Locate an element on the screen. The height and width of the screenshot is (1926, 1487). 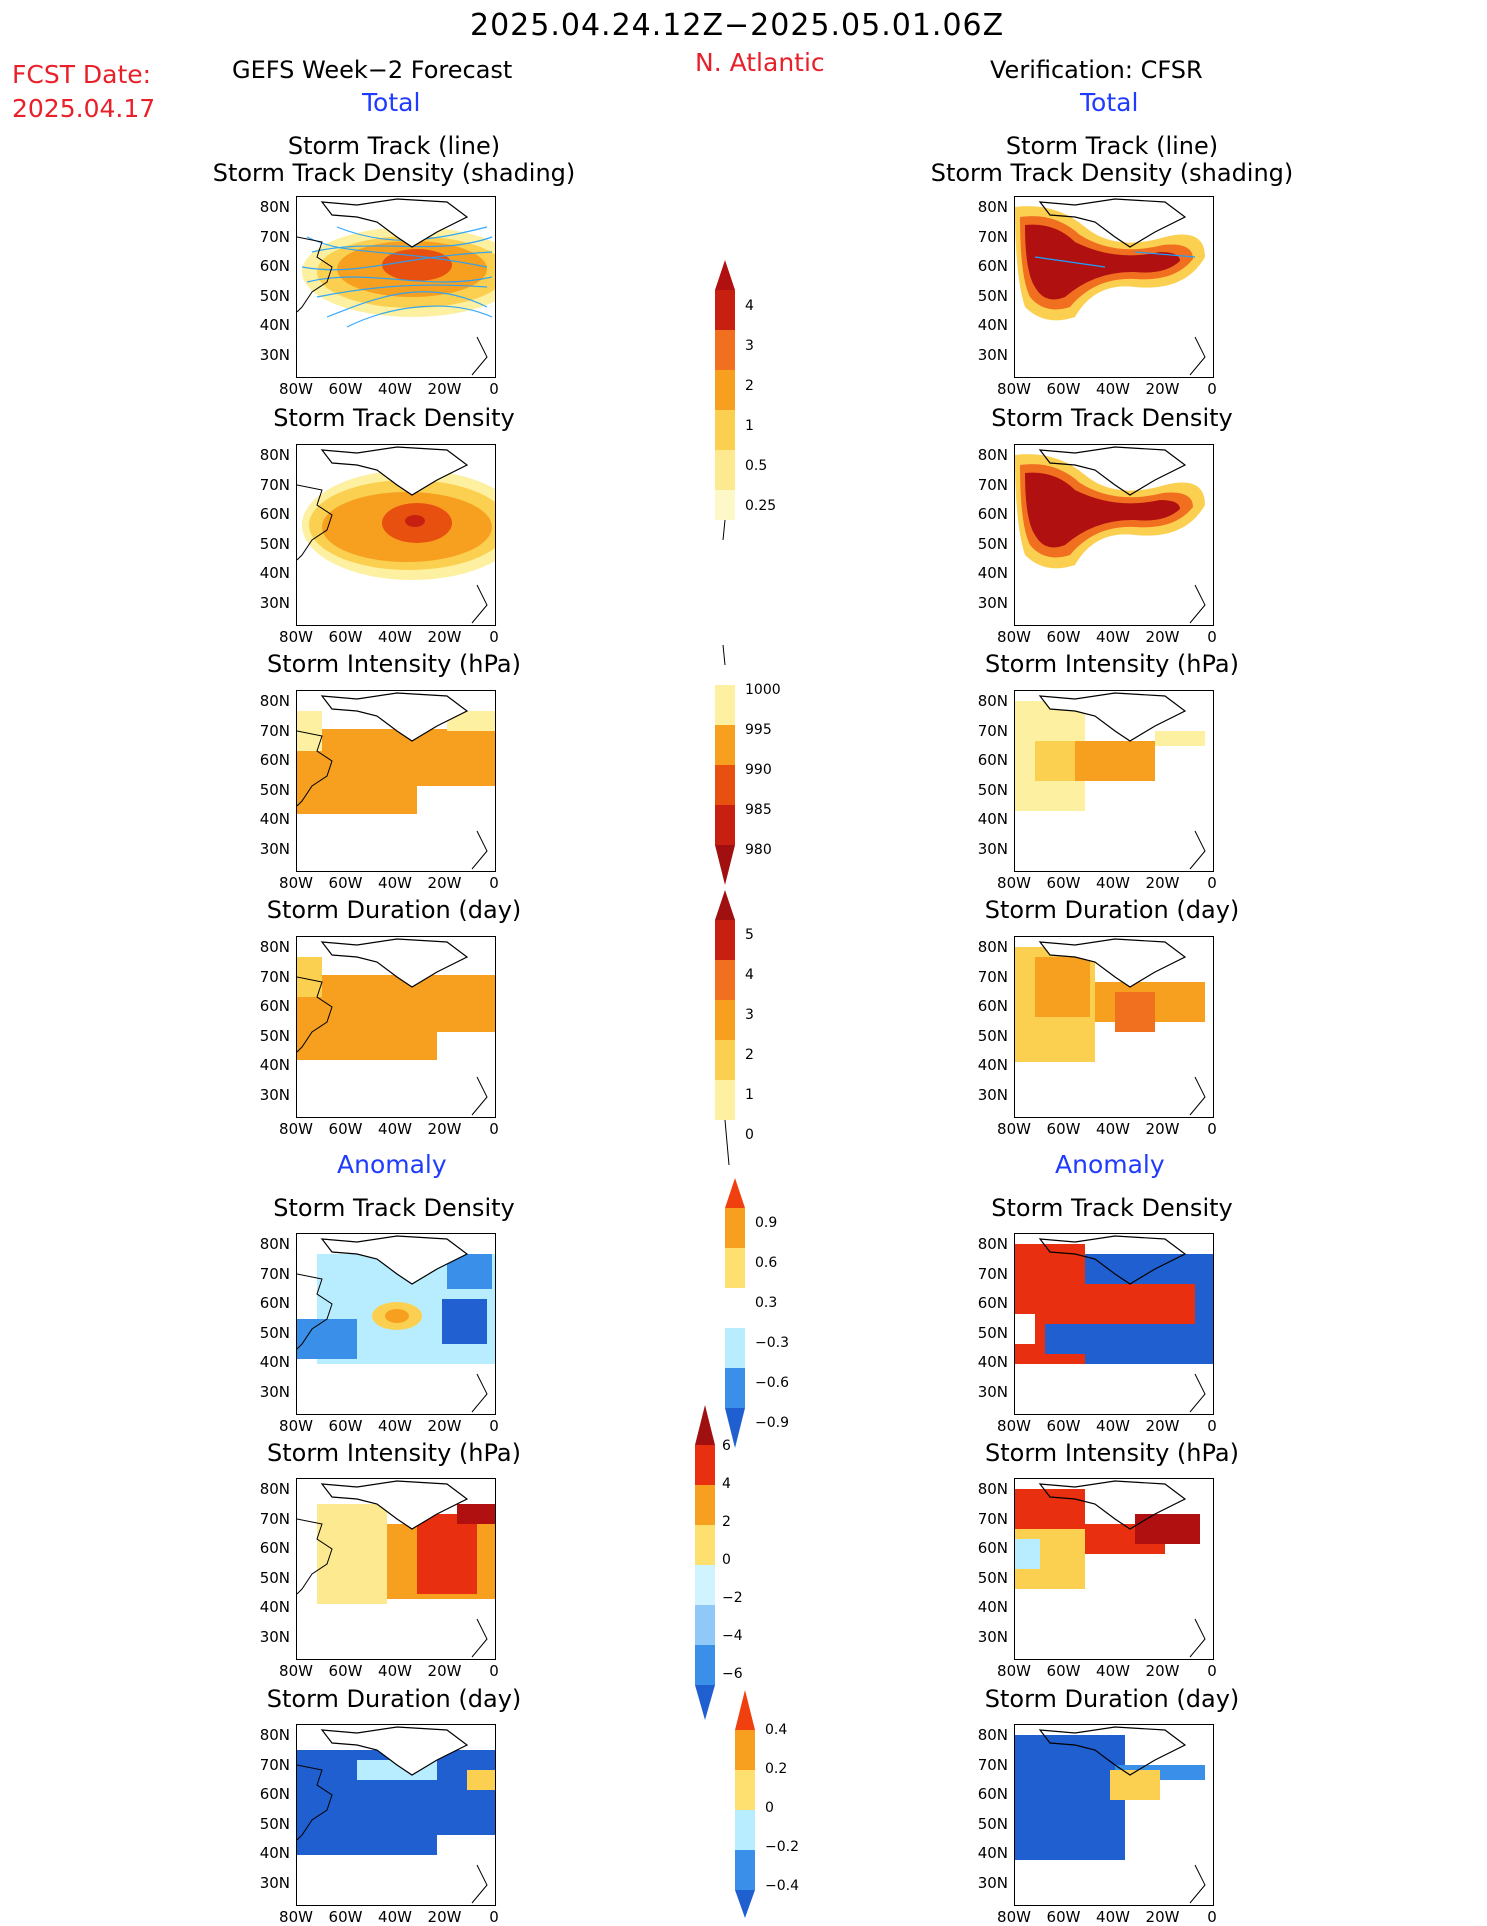
colorbar-tick-label: −4 is located at coordinates (732, 1636).